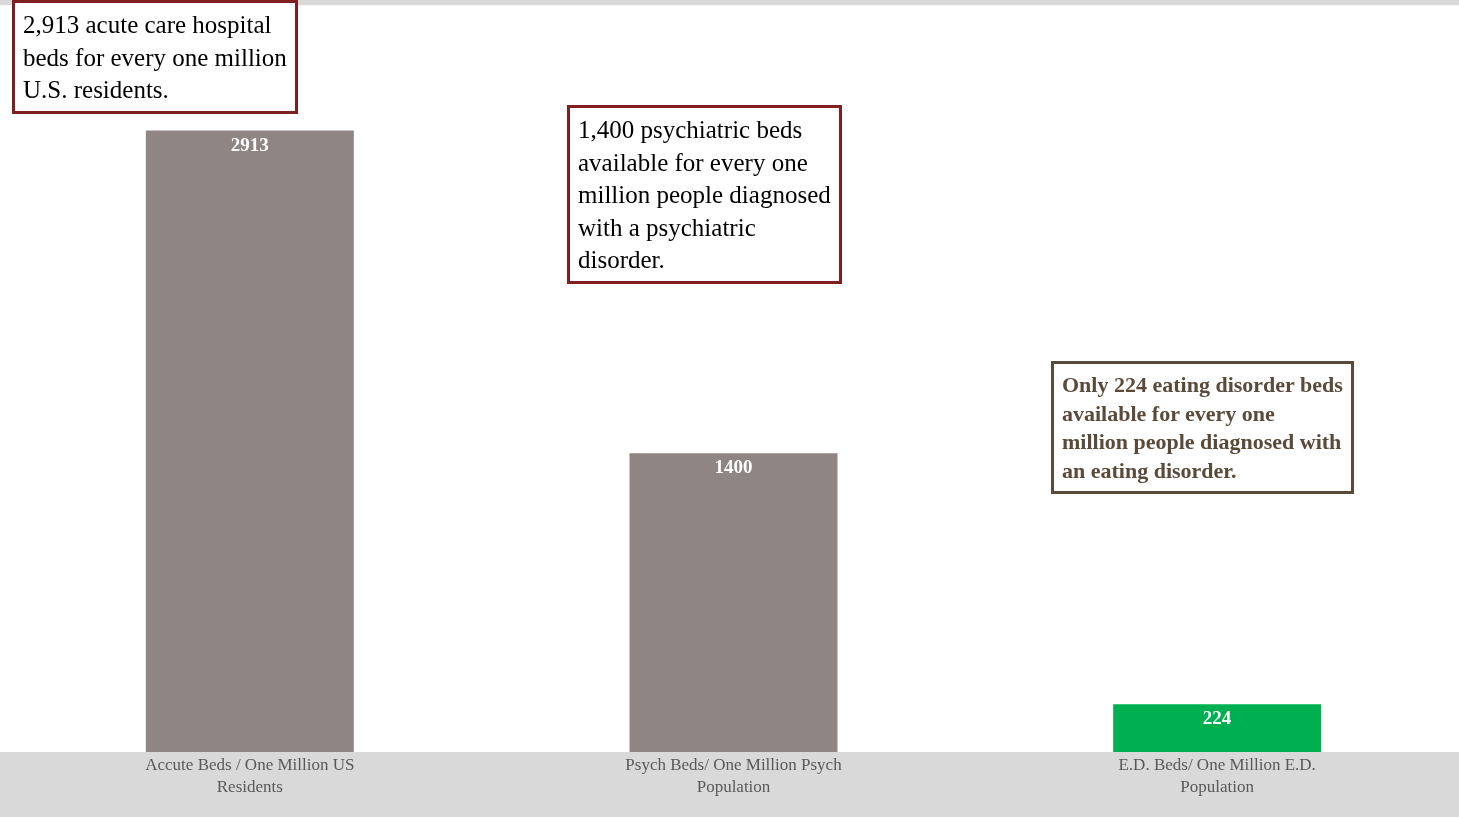 Image resolution: width=1459 pixels, height=817 pixels. I want to click on x-tick-label: Psych Beds/ One Million Psych Population, so click(734, 776).